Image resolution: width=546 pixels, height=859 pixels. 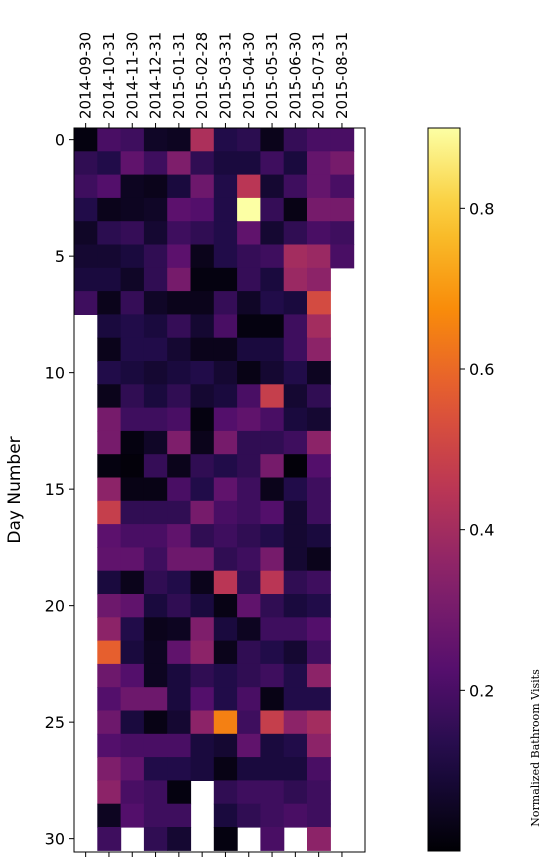 What do you see at coordinates (55, 489) in the screenshot?
I see `y-tick-label: 15` at bounding box center [55, 489].